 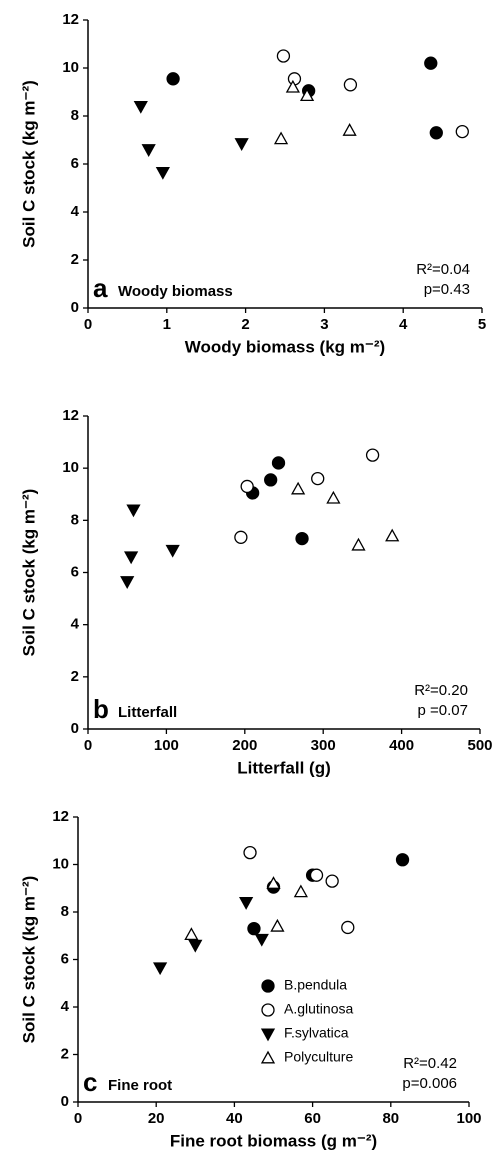 What do you see at coordinates (318, 1057) in the screenshot?
I see `legend-label: Polyculture` at bounding box center [318, 1057].